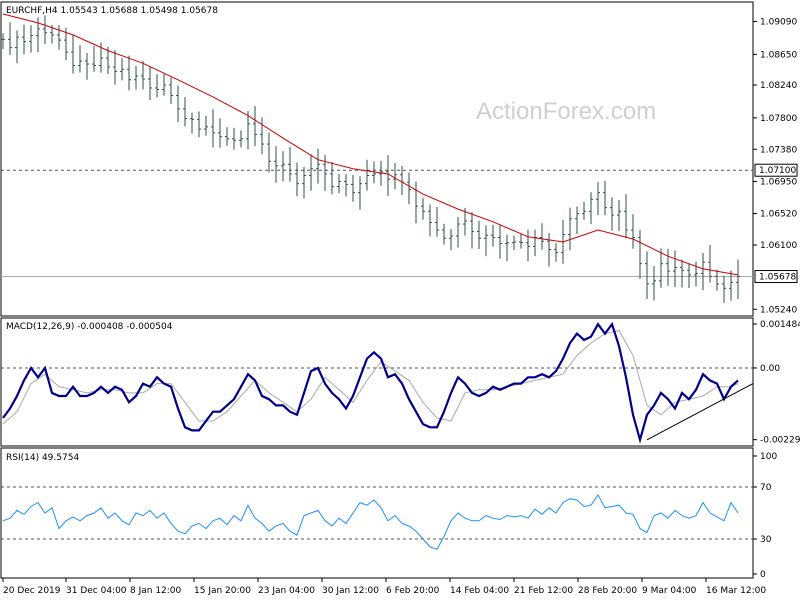 The height and width of the screenshot is (600, 800). Describe the element at coordinates (736, 591) in the screenshot. I see `time-tick-label: 16 Mar 12:00` at that location.